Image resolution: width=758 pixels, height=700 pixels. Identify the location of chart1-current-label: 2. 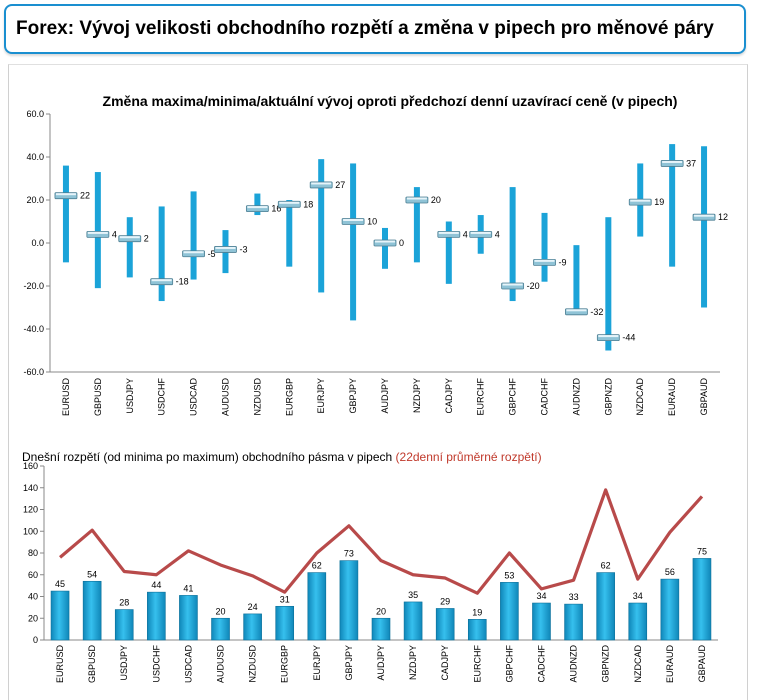
(146, 239).